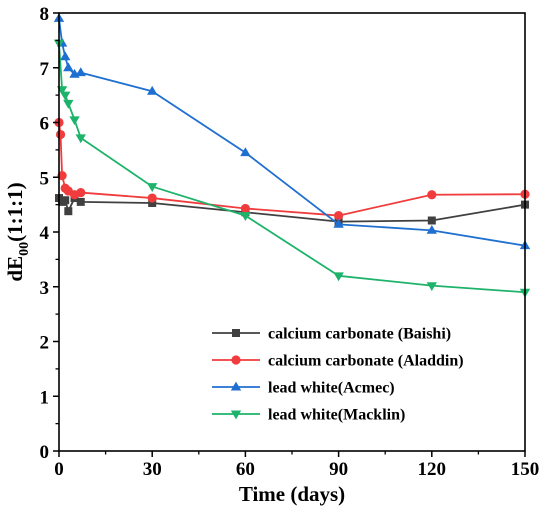  I want to click on series-line, so click(292, 210).